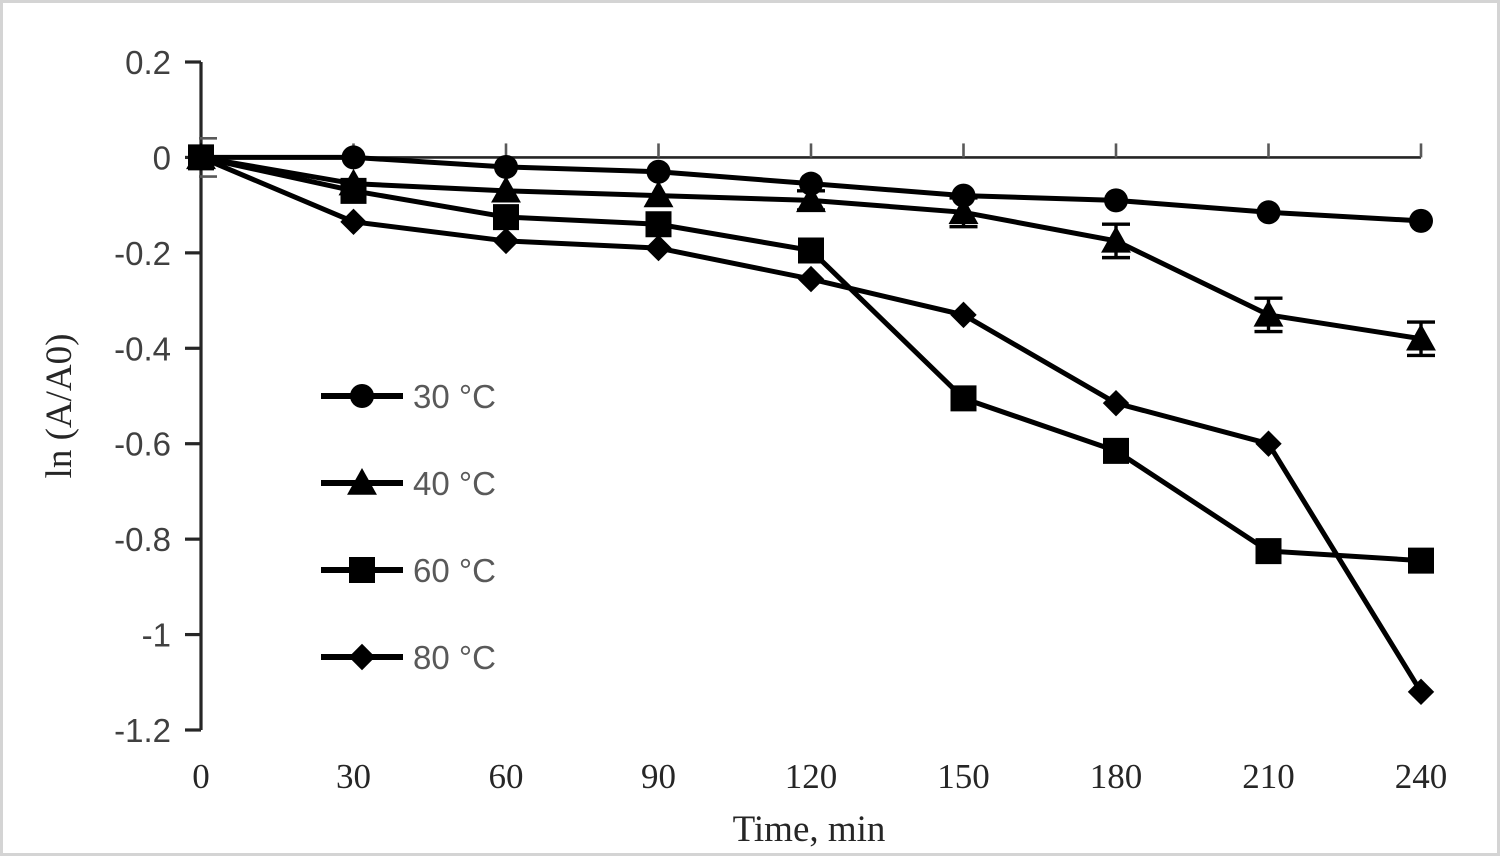 Image resolution: width=1500 pixels, height=859 pixels. Describe the element at coordinates (142, 253) in the screenshot. I see `y-axis-tick-label: -0.2` at that location.